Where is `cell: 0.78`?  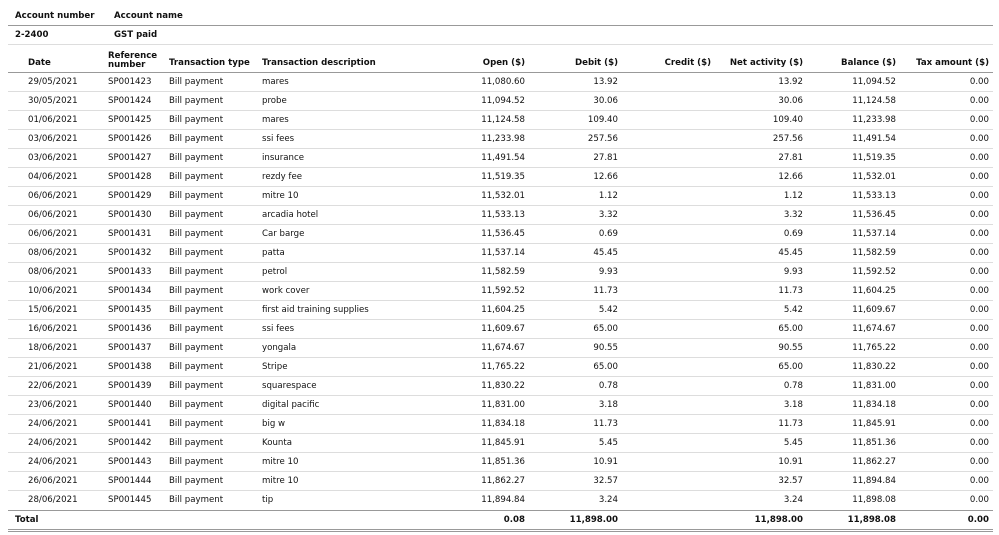 cell: 0.78 is located at coordinates (793, 386).